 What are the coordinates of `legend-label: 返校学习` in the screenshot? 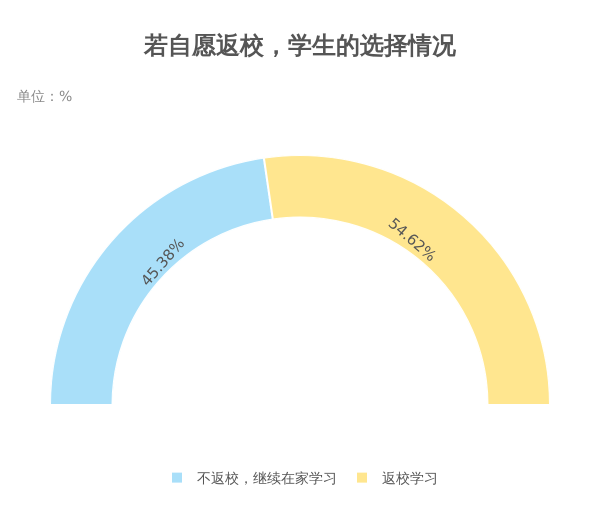 It's located at (410, 479).